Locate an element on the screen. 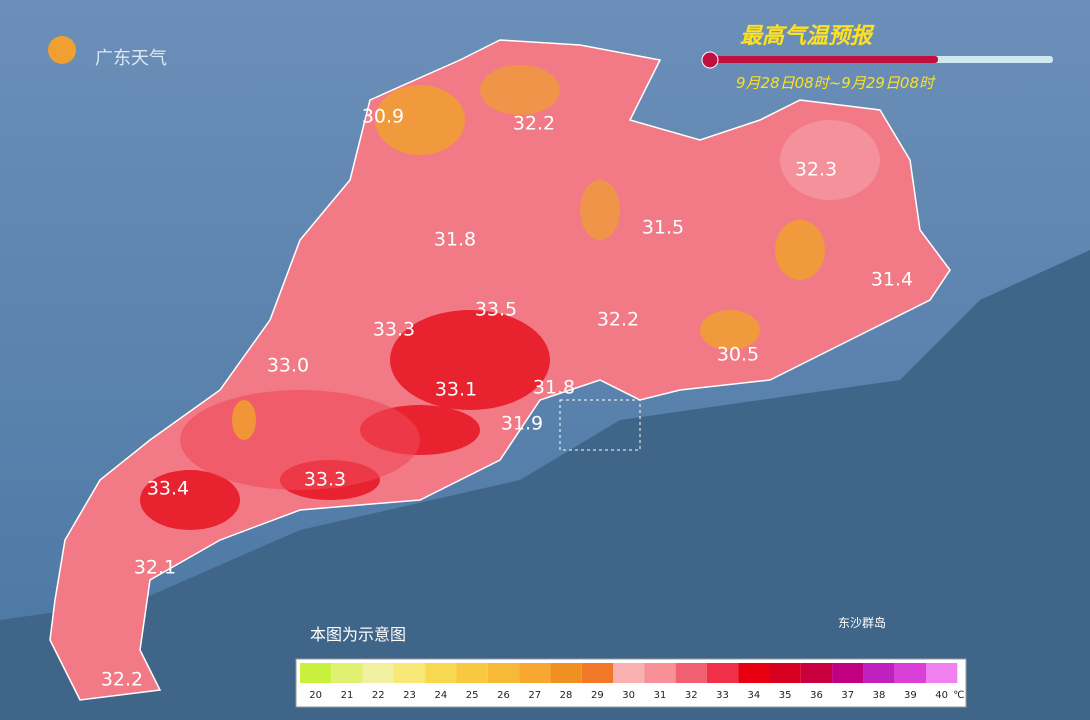 The width and height of the screenshot is (1090, 720). legend-label: 25 is located at coordinates (472, 695).